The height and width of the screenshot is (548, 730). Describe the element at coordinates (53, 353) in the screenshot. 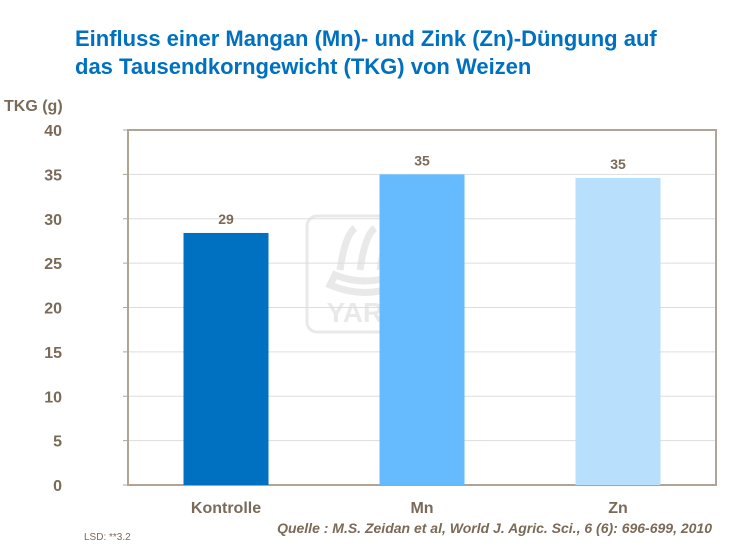

I see `y-tick-label: 15` at that location.